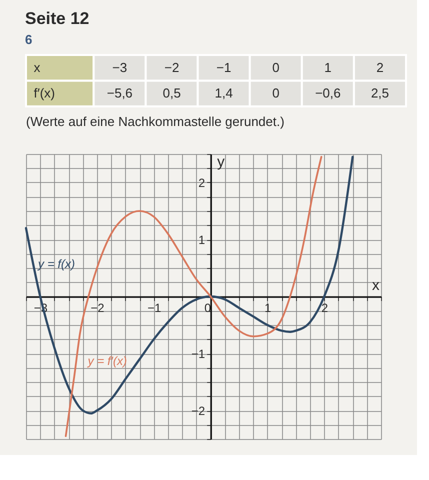  What do you see at coordinates (28, 39) in the screenshot?
I see `chart-subtitle: 6` at bounding box center [28, 39].